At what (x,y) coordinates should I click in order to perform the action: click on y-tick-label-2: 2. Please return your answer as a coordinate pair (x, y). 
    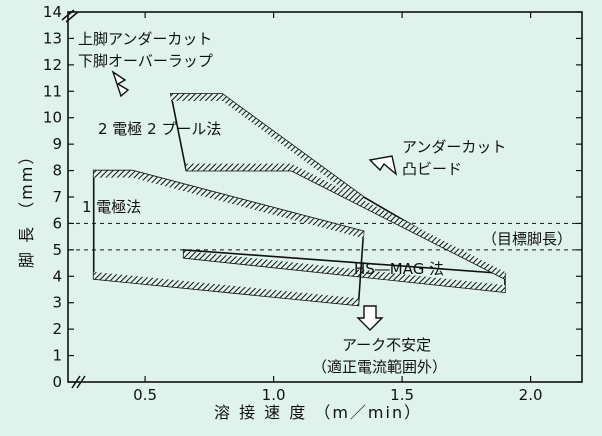
    Looking at the image, I should click on (57, 329).